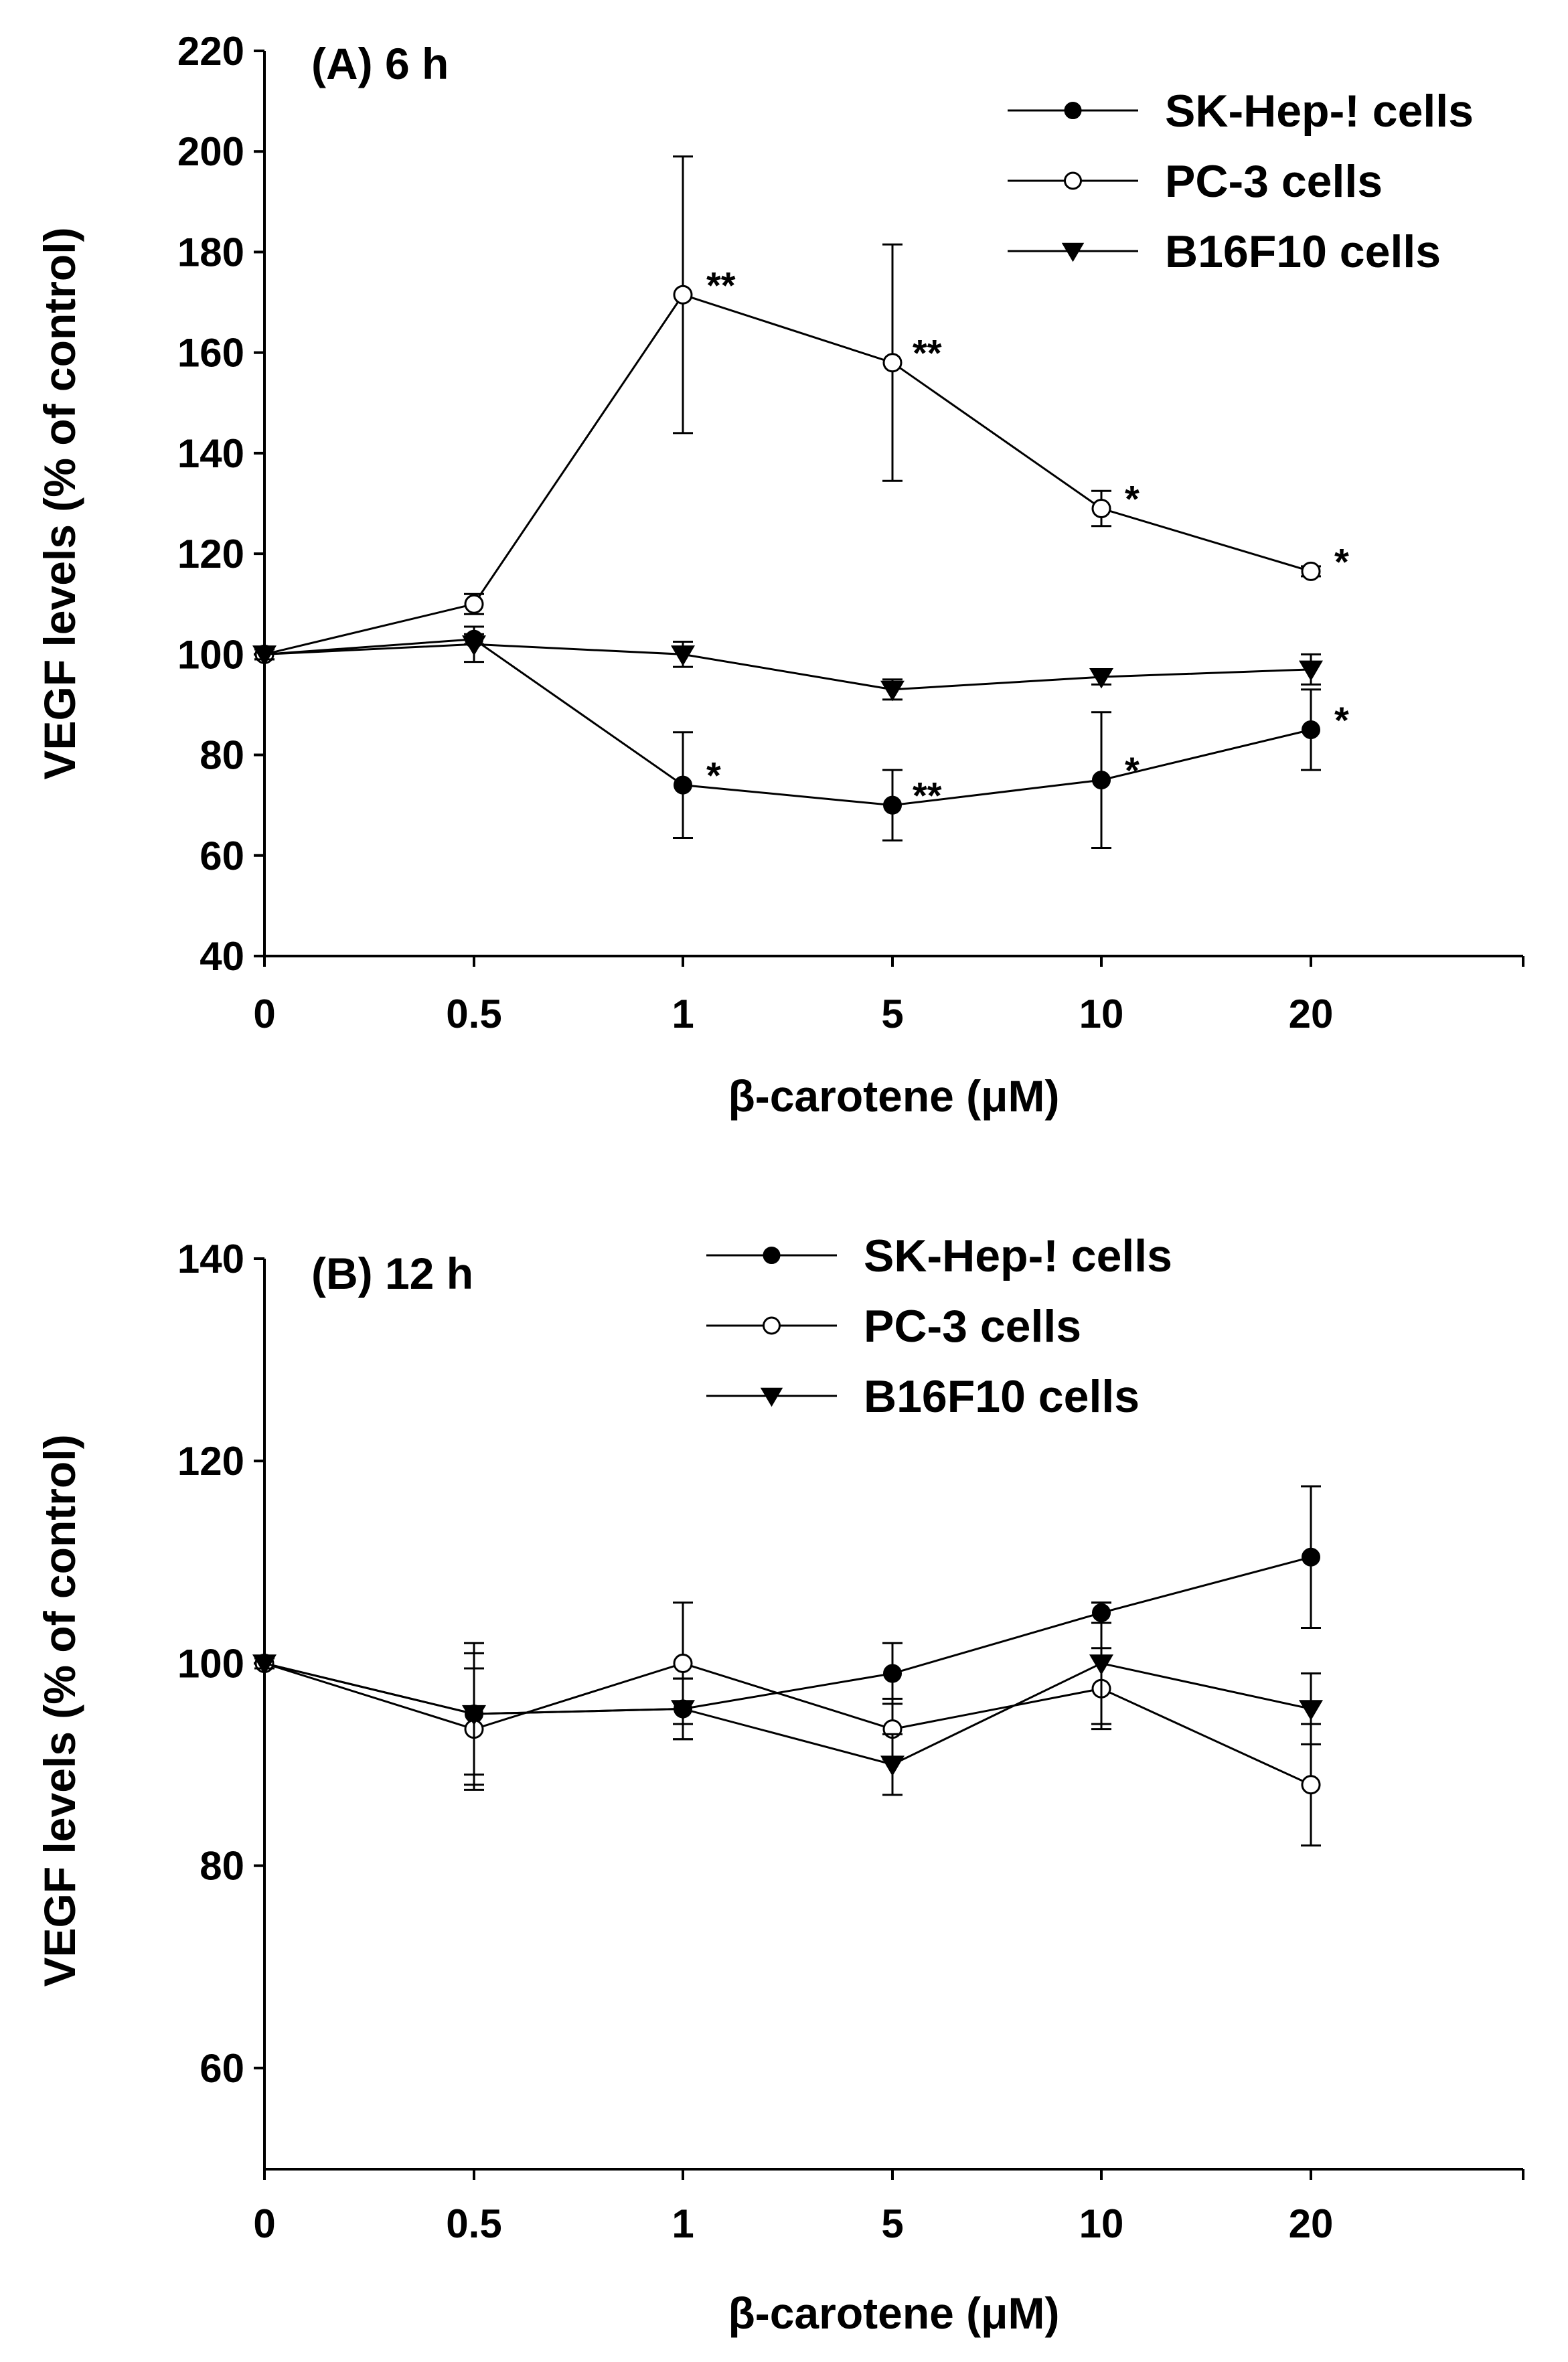 Image resolution: width=1568 pixels, height=2362 pixels. What do you see at coordinates (210, 51) in the screenshot?
I see `y-tick-label: 220` at bounding box center [210, 51].